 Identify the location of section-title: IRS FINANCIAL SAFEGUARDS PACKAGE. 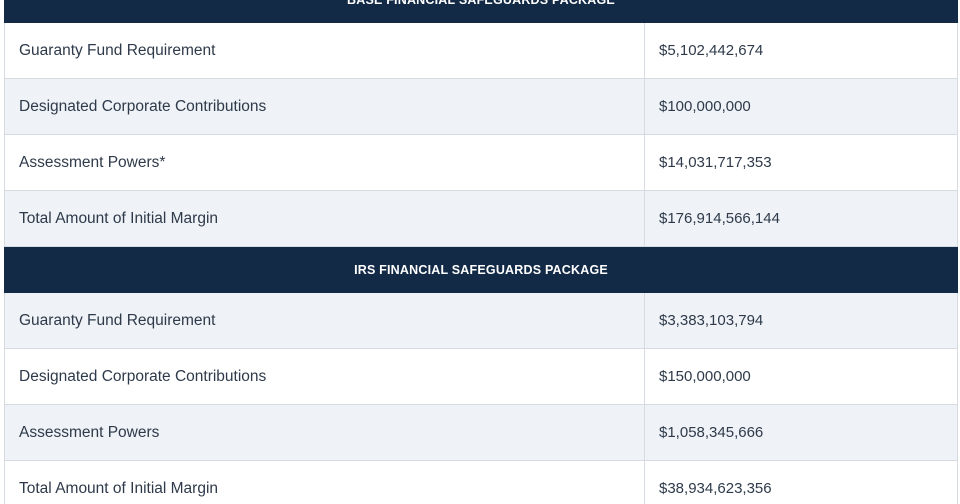
(481, 269).